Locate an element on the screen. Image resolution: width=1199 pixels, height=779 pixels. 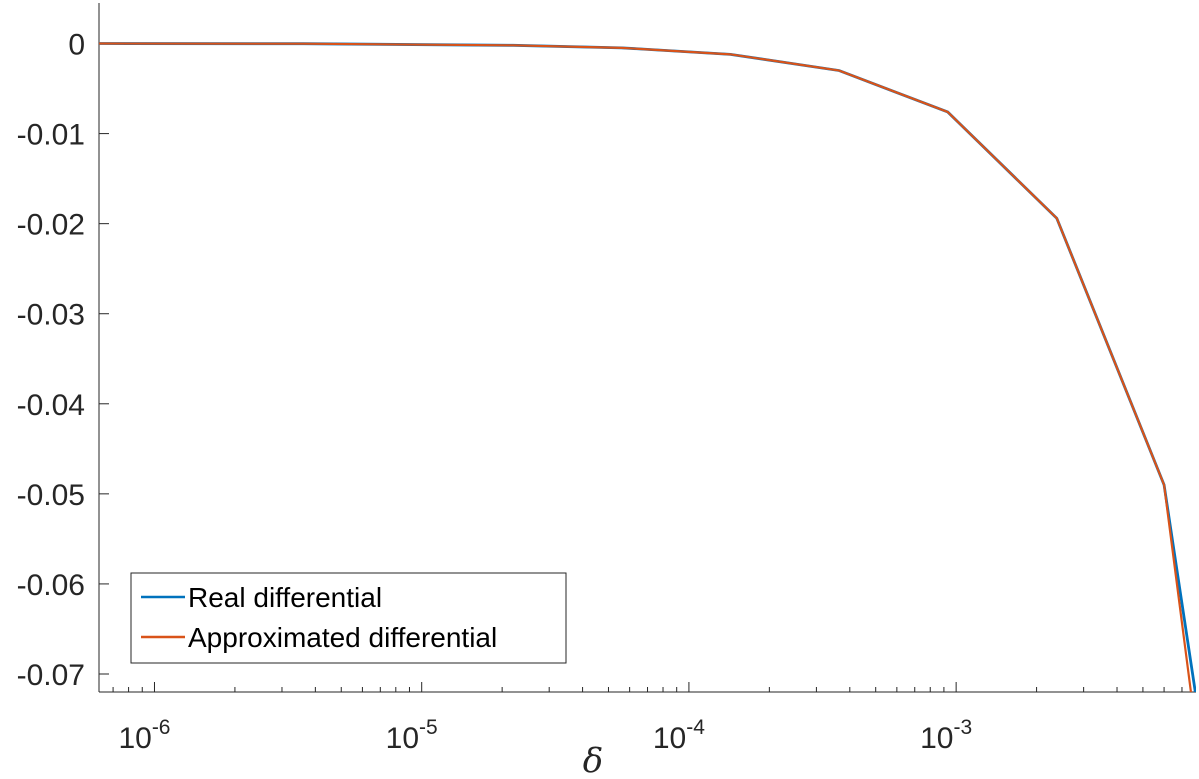
x-tick-label: 10⁻⁶ is located at coordinates (144, 735).